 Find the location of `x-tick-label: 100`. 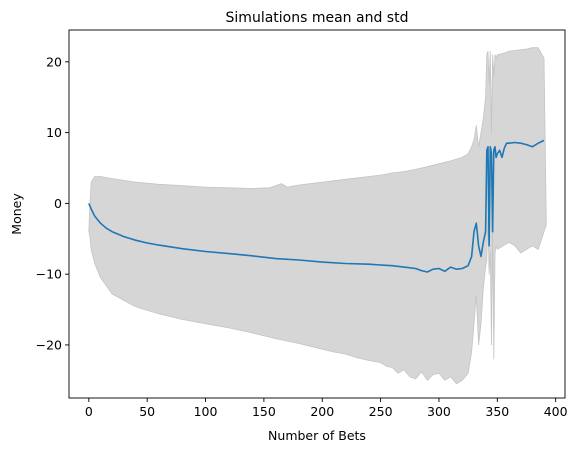

x-tick-label: 100 is located at coordinates (206, 411).